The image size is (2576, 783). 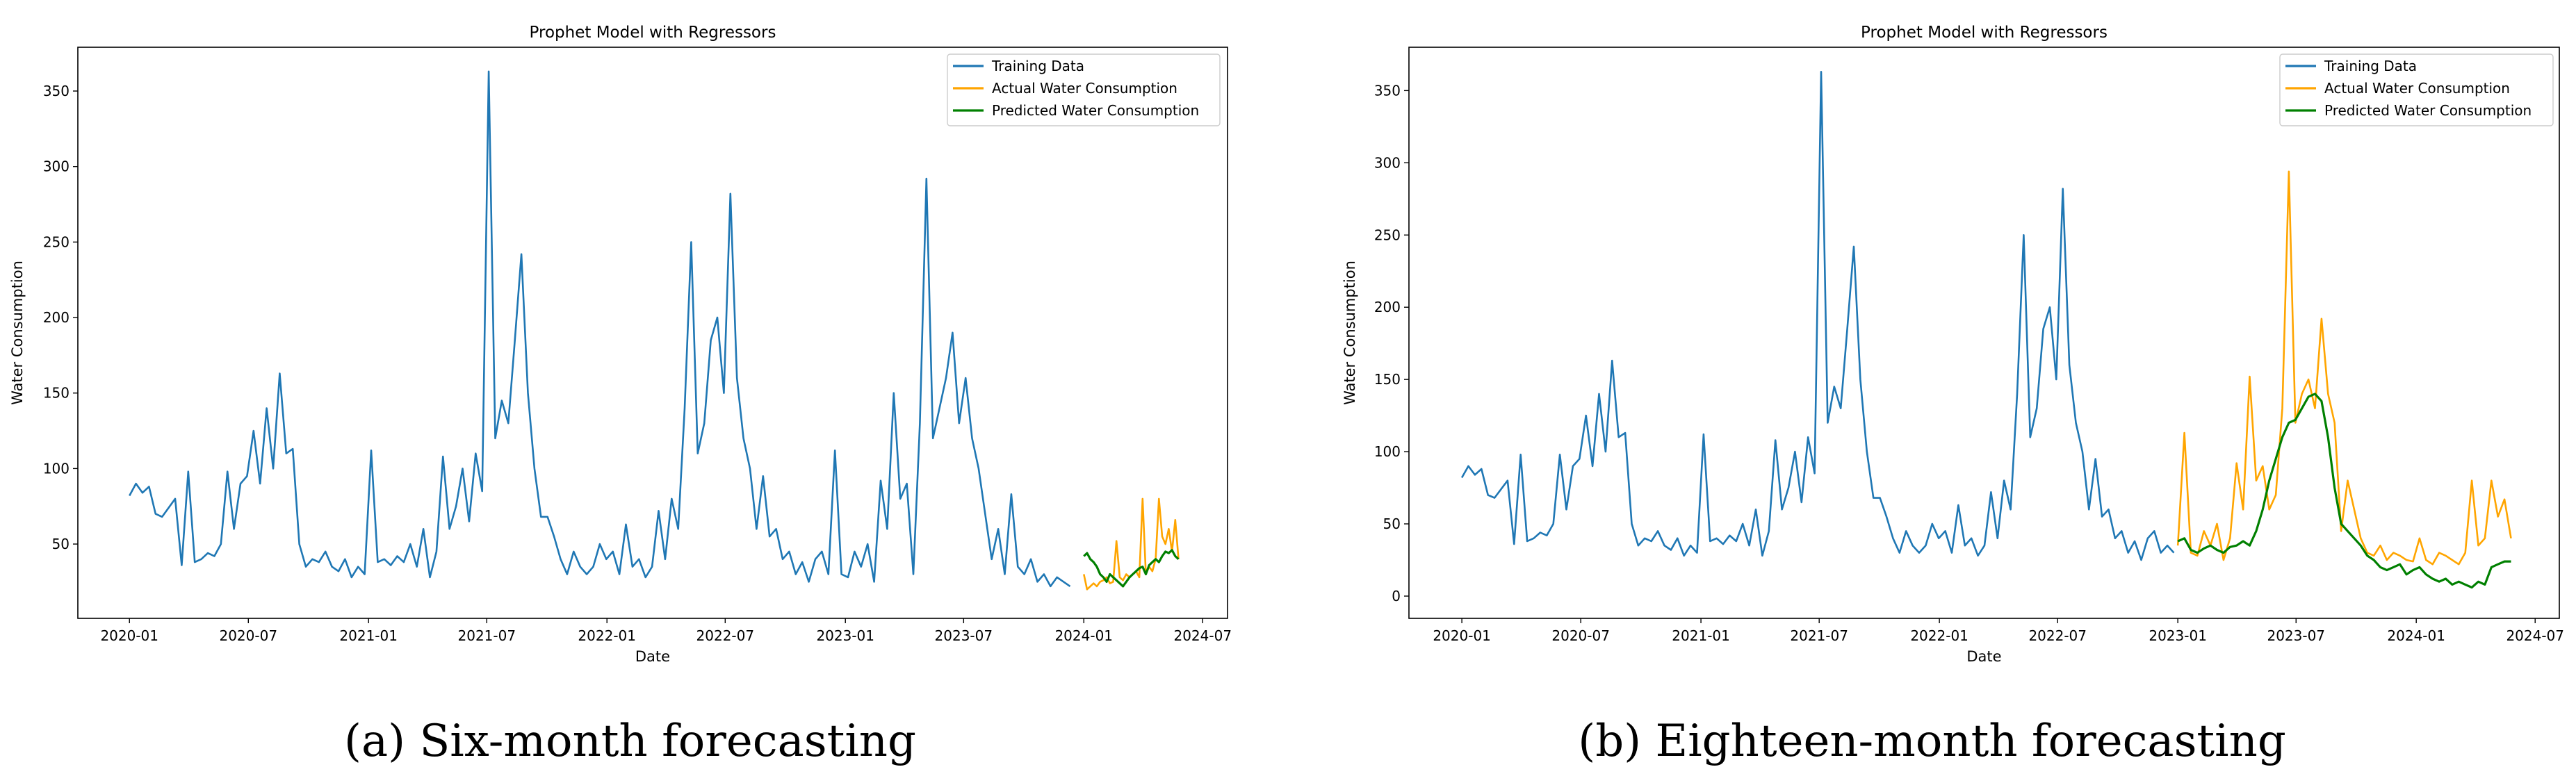 What do you see at coordinates (1932, 741) in the screenshot?
I see `figure-caption: (b) Eighteen-month forecasting` at bounding box center [1932, 741].